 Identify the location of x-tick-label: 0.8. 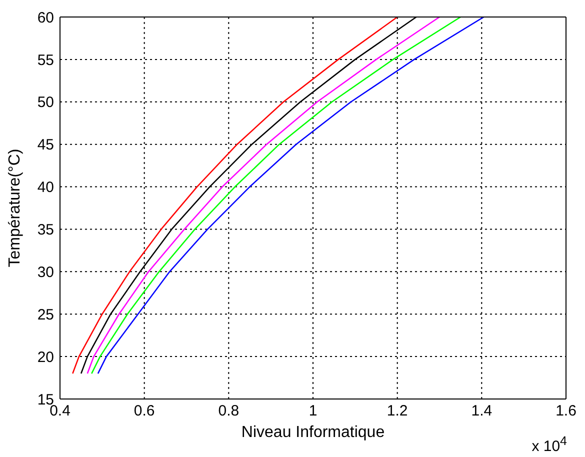
(229, 411).